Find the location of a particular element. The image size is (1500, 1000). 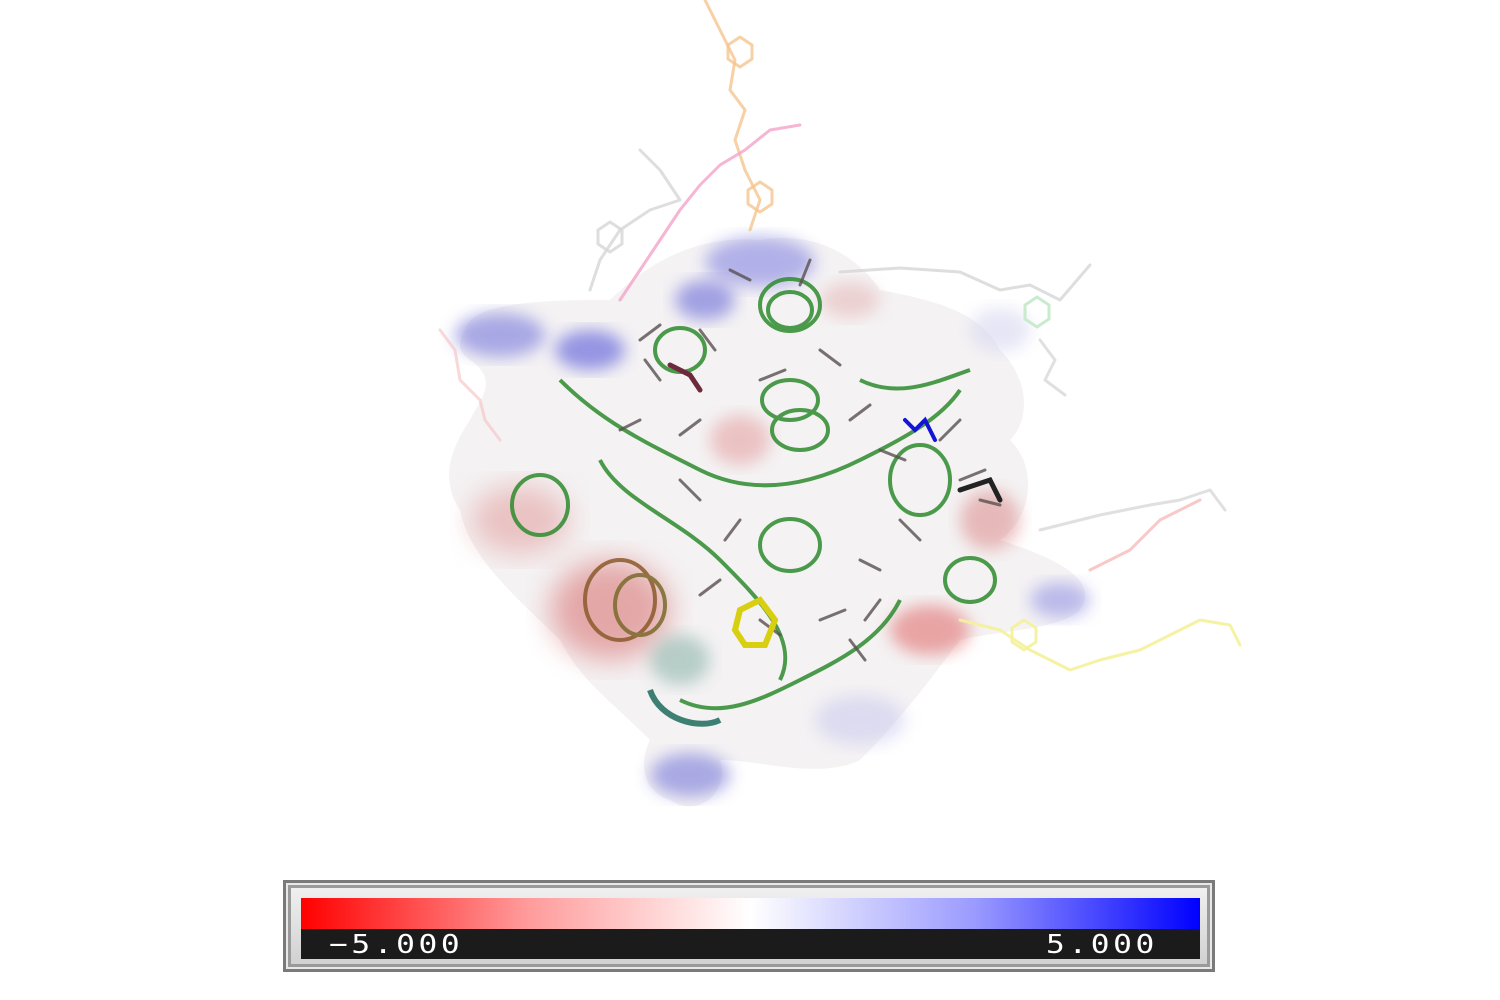

dark-sticks is located at coordinates (980, 489).